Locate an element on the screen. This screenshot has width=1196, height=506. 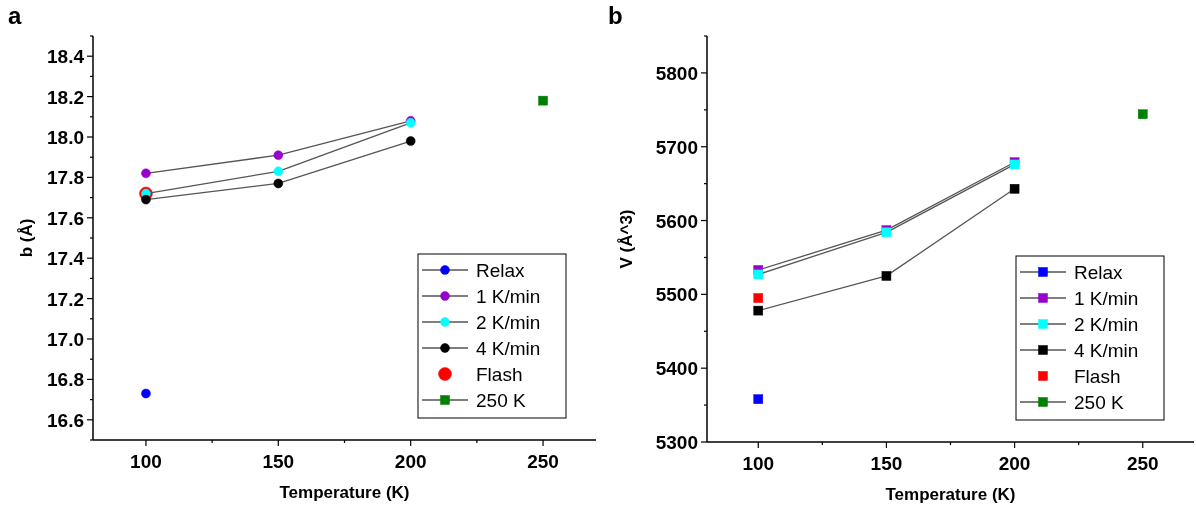
y-tick-label: 5400 is located at coordinates (676, 369).